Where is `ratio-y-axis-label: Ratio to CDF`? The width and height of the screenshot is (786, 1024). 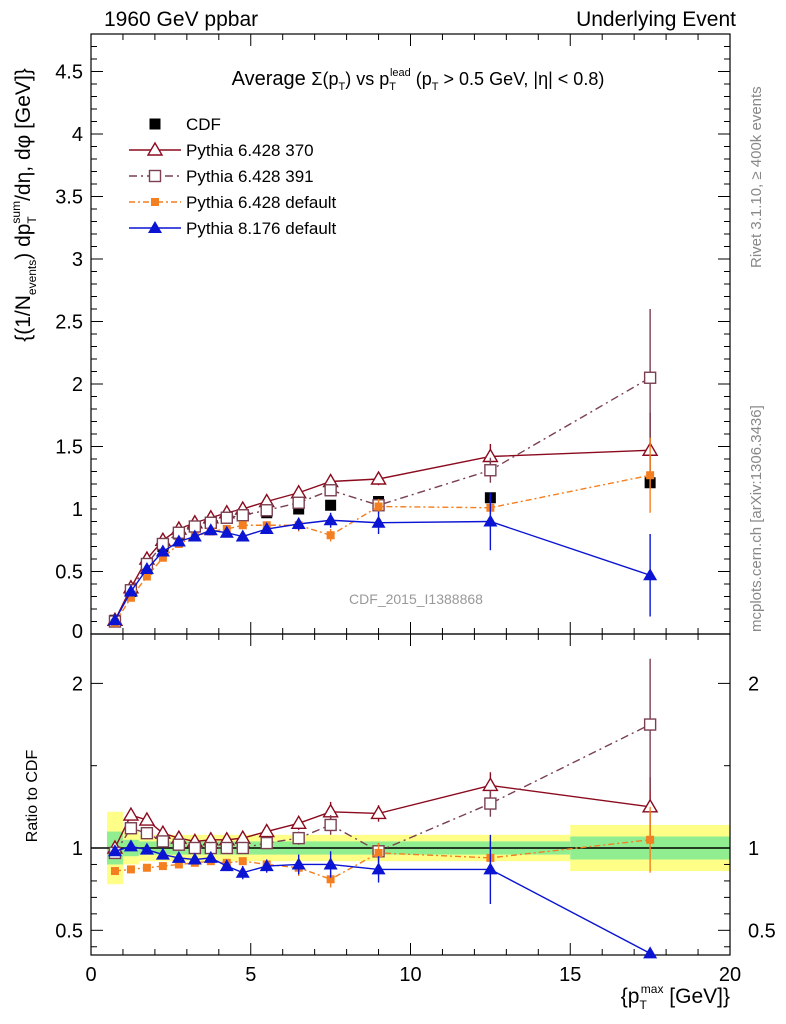 ratio-y-axis-label: Ratio to CDF is located at coordinates (32, 796).